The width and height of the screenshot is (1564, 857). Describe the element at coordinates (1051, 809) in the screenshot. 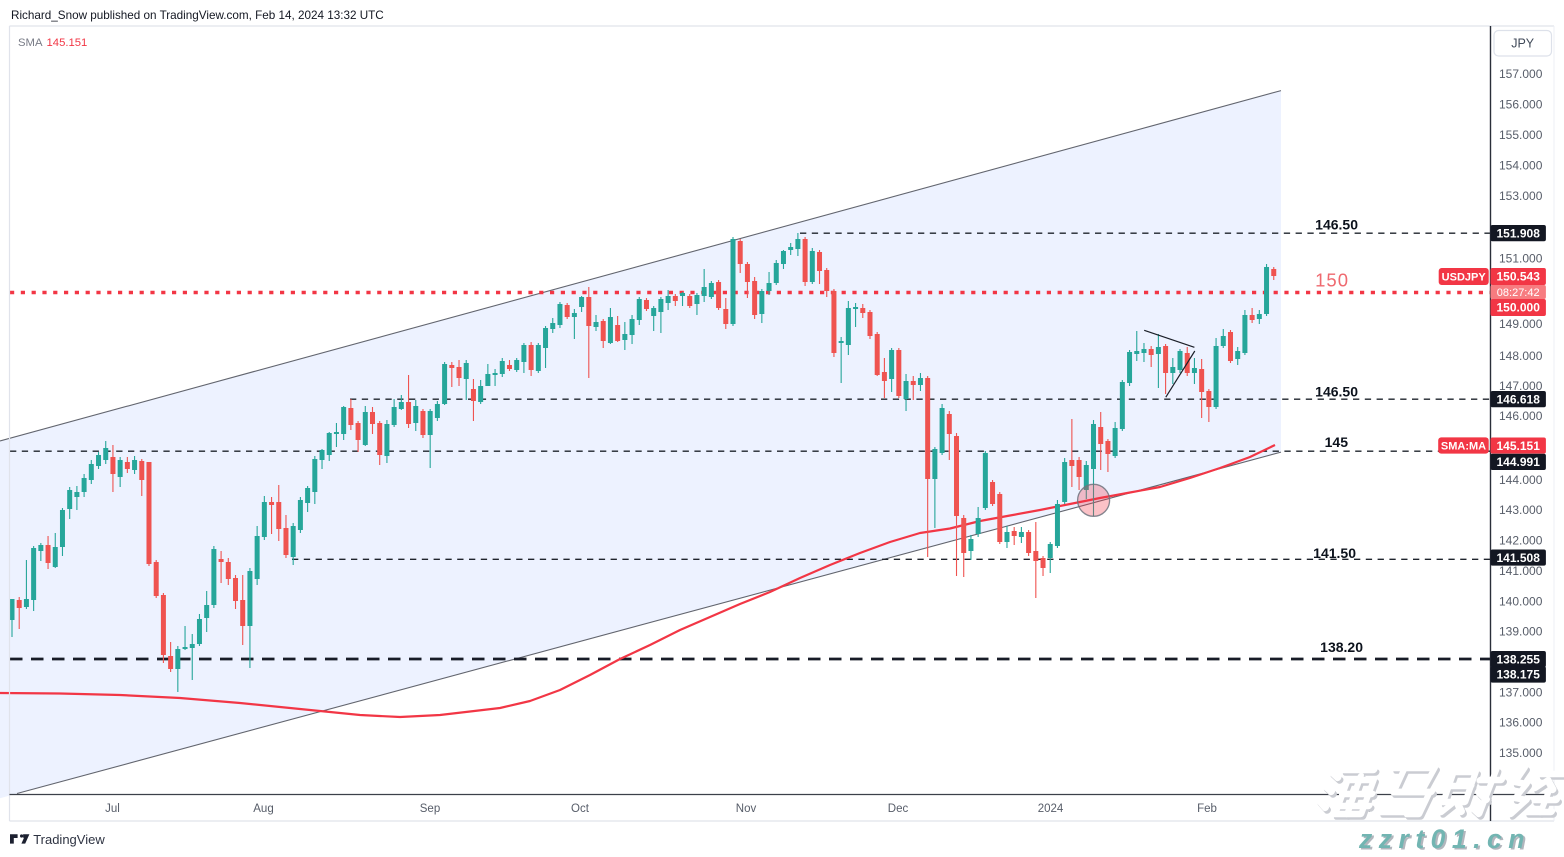

I see `svg-text: 2024` at that location.